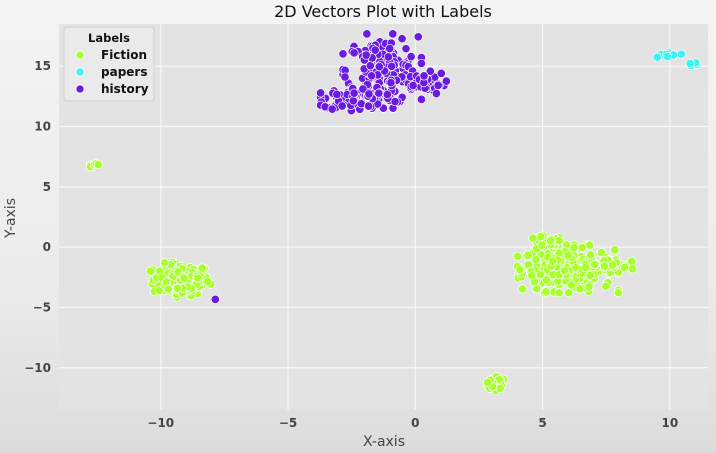 The width and height of the screenshot is (716, 453). What do you see at coordinates (47, 247) in the screenshot?
I see `y-tick-label: 0` at bounding box center [47, 247].